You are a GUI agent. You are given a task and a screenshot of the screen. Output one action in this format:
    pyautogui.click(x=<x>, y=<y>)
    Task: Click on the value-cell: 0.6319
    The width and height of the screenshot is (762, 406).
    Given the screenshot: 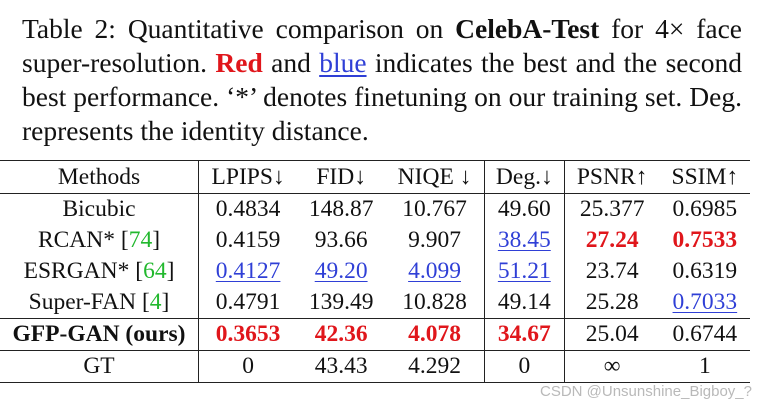 What is the action you would take?
    pyautogui.click(x=705, y=271)
    